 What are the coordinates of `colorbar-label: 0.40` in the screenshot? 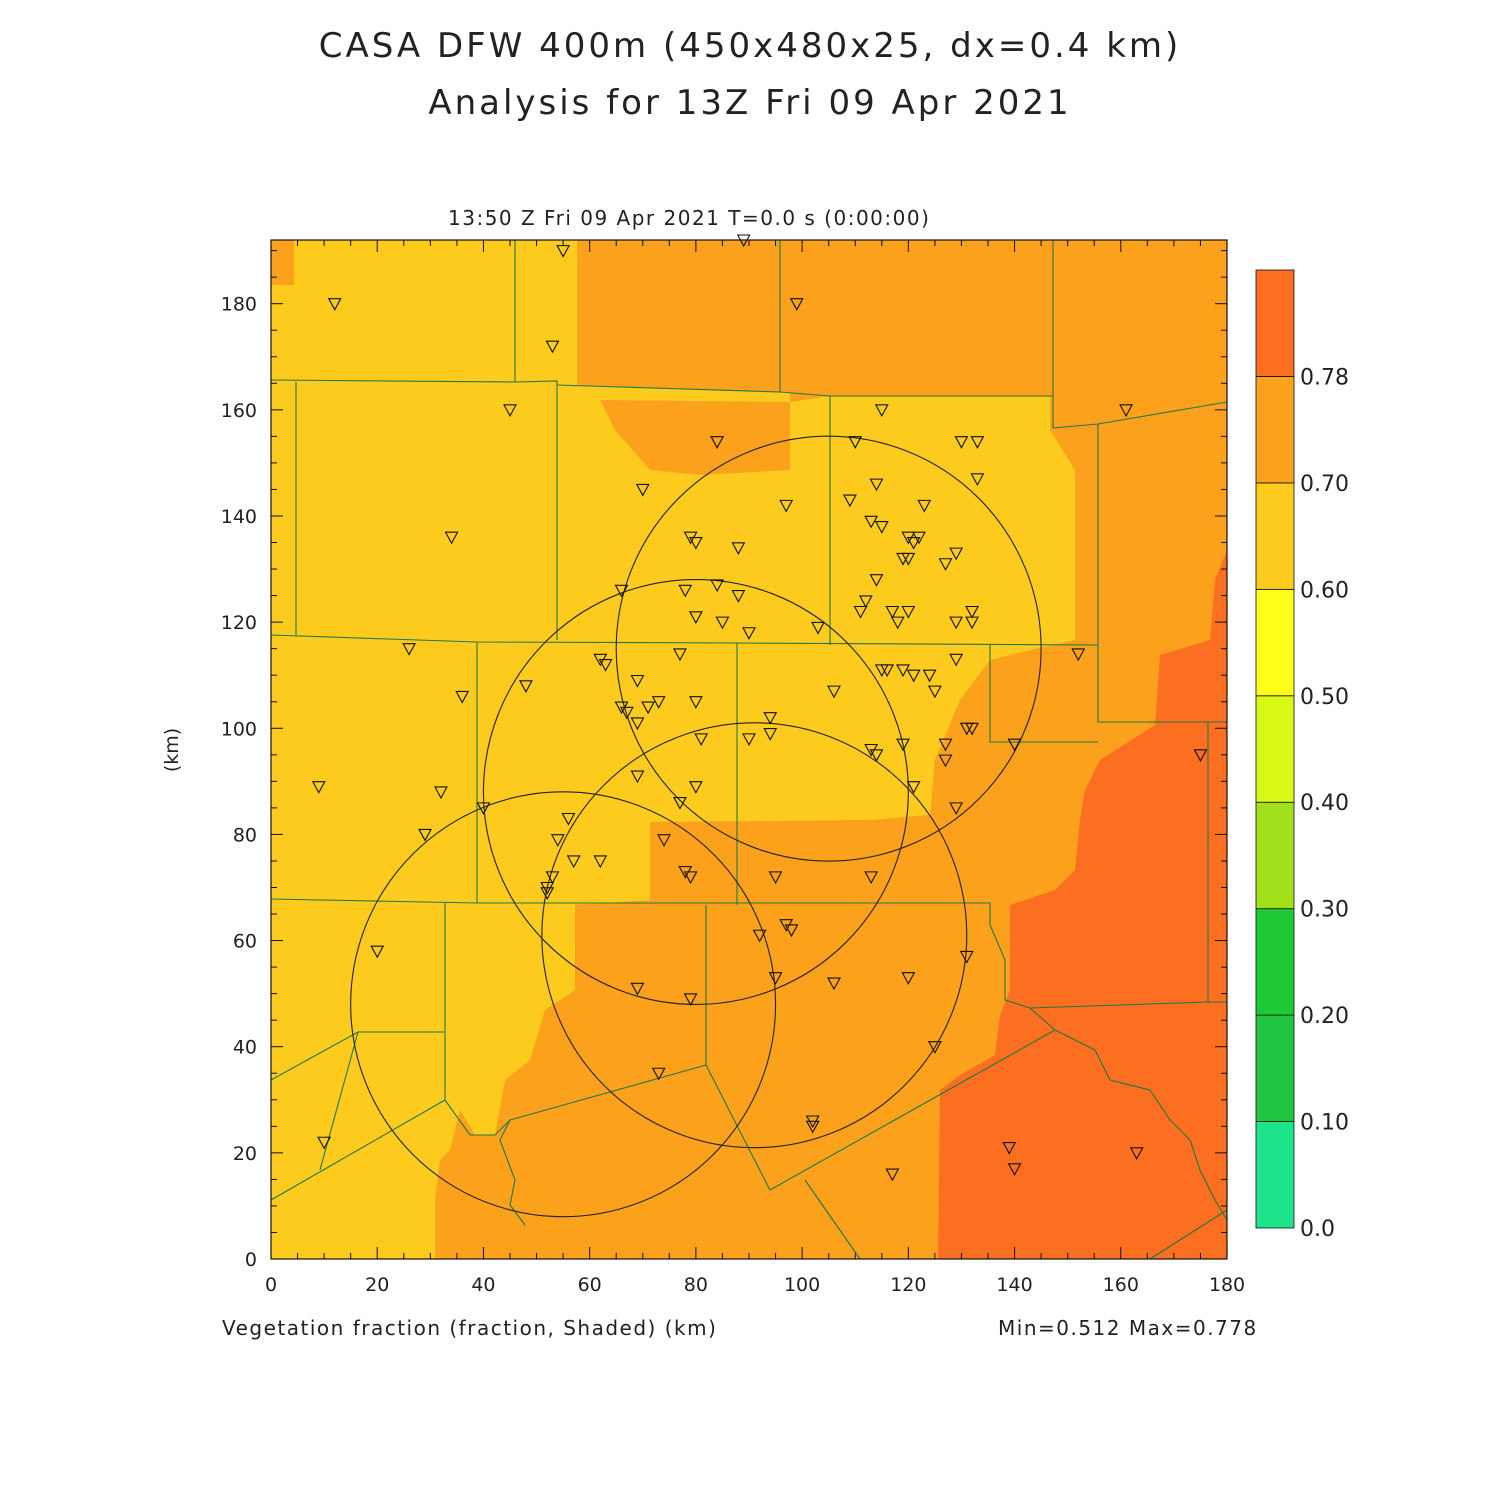 It's located at (1324, 803).